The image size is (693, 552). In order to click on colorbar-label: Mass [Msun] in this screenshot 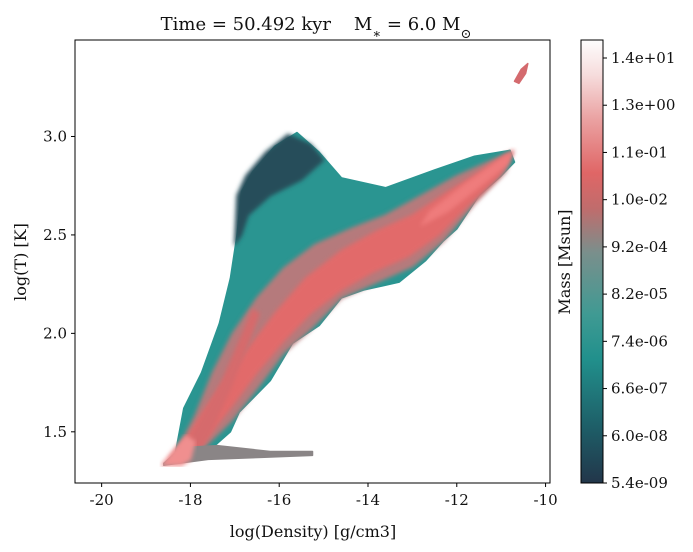, I will do `click(564, 261)`.